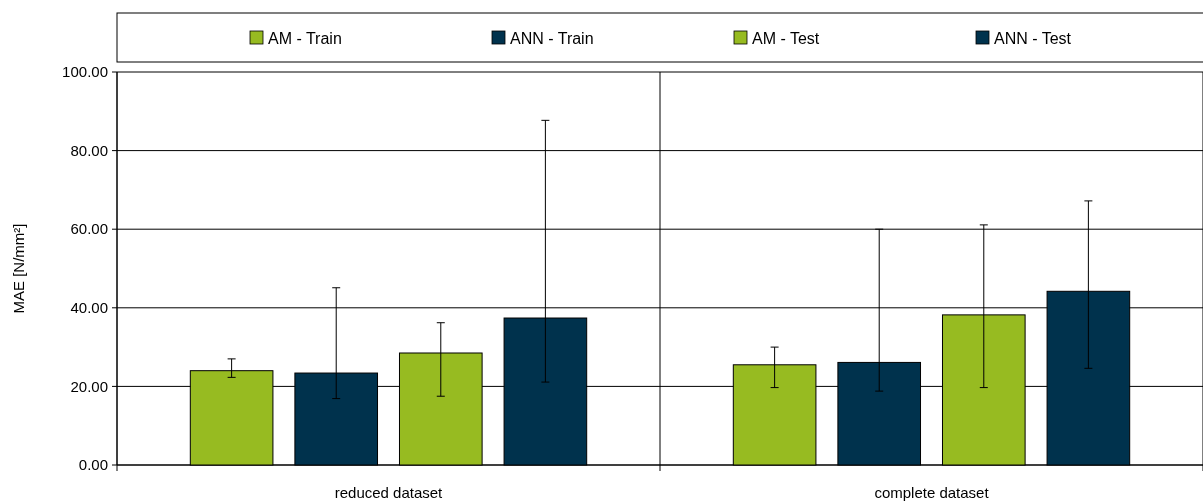 Image resolution: width=1203 pixels, height=503 pixels. I want to click on legend-label: AM - Train, so click(305, 38).